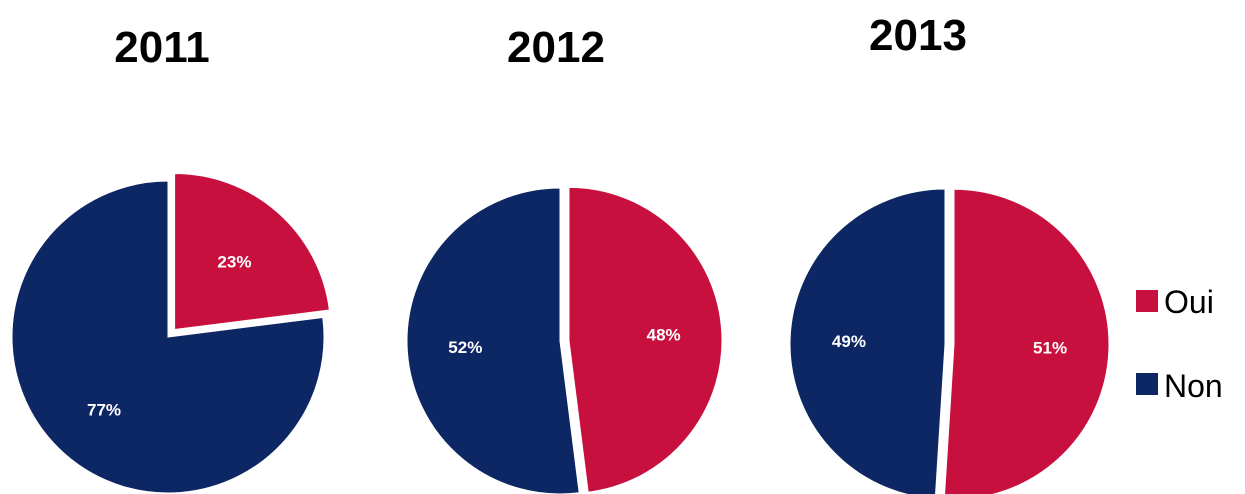 Image resolution: width=1245 pixels, height=494 pixels. I want to click on legend-item-oui: Oui, so click(1175, 302).